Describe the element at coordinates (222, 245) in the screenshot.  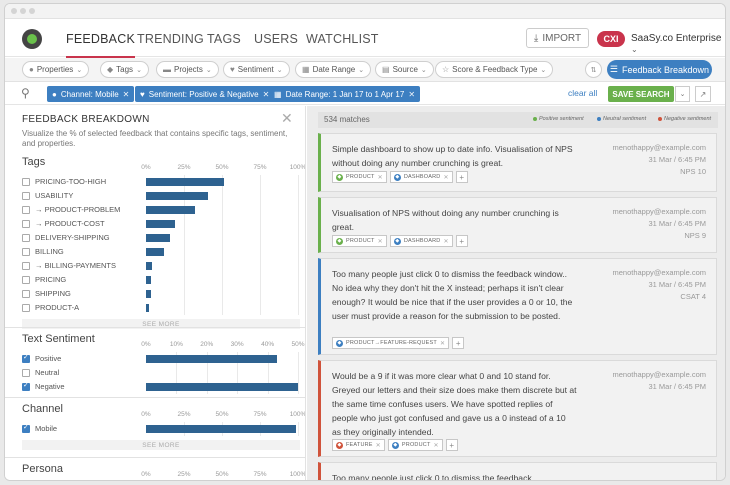
I see `gridline` at that location.